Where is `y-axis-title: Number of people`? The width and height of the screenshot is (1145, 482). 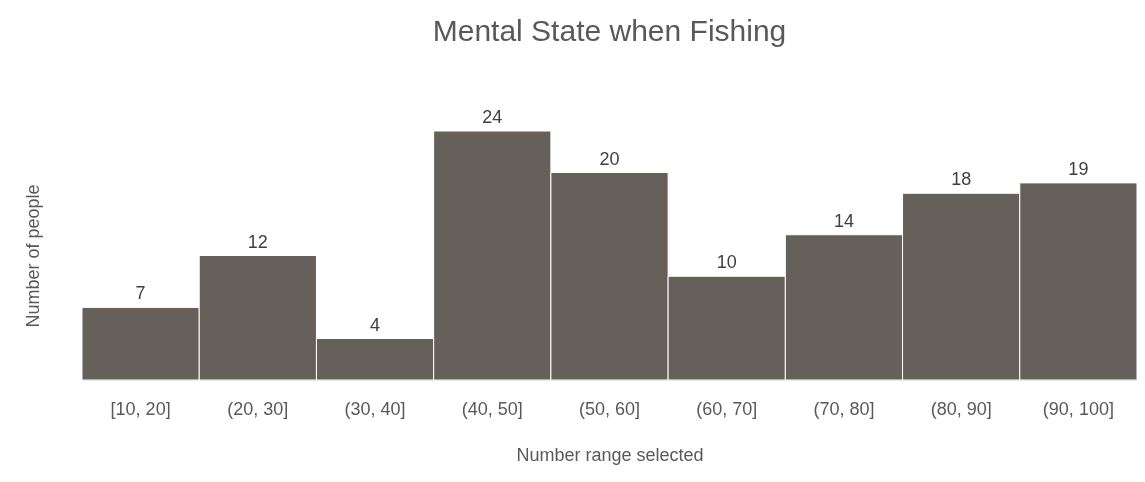 y-axis-title: Number of people is located at coordinates (32, 256).